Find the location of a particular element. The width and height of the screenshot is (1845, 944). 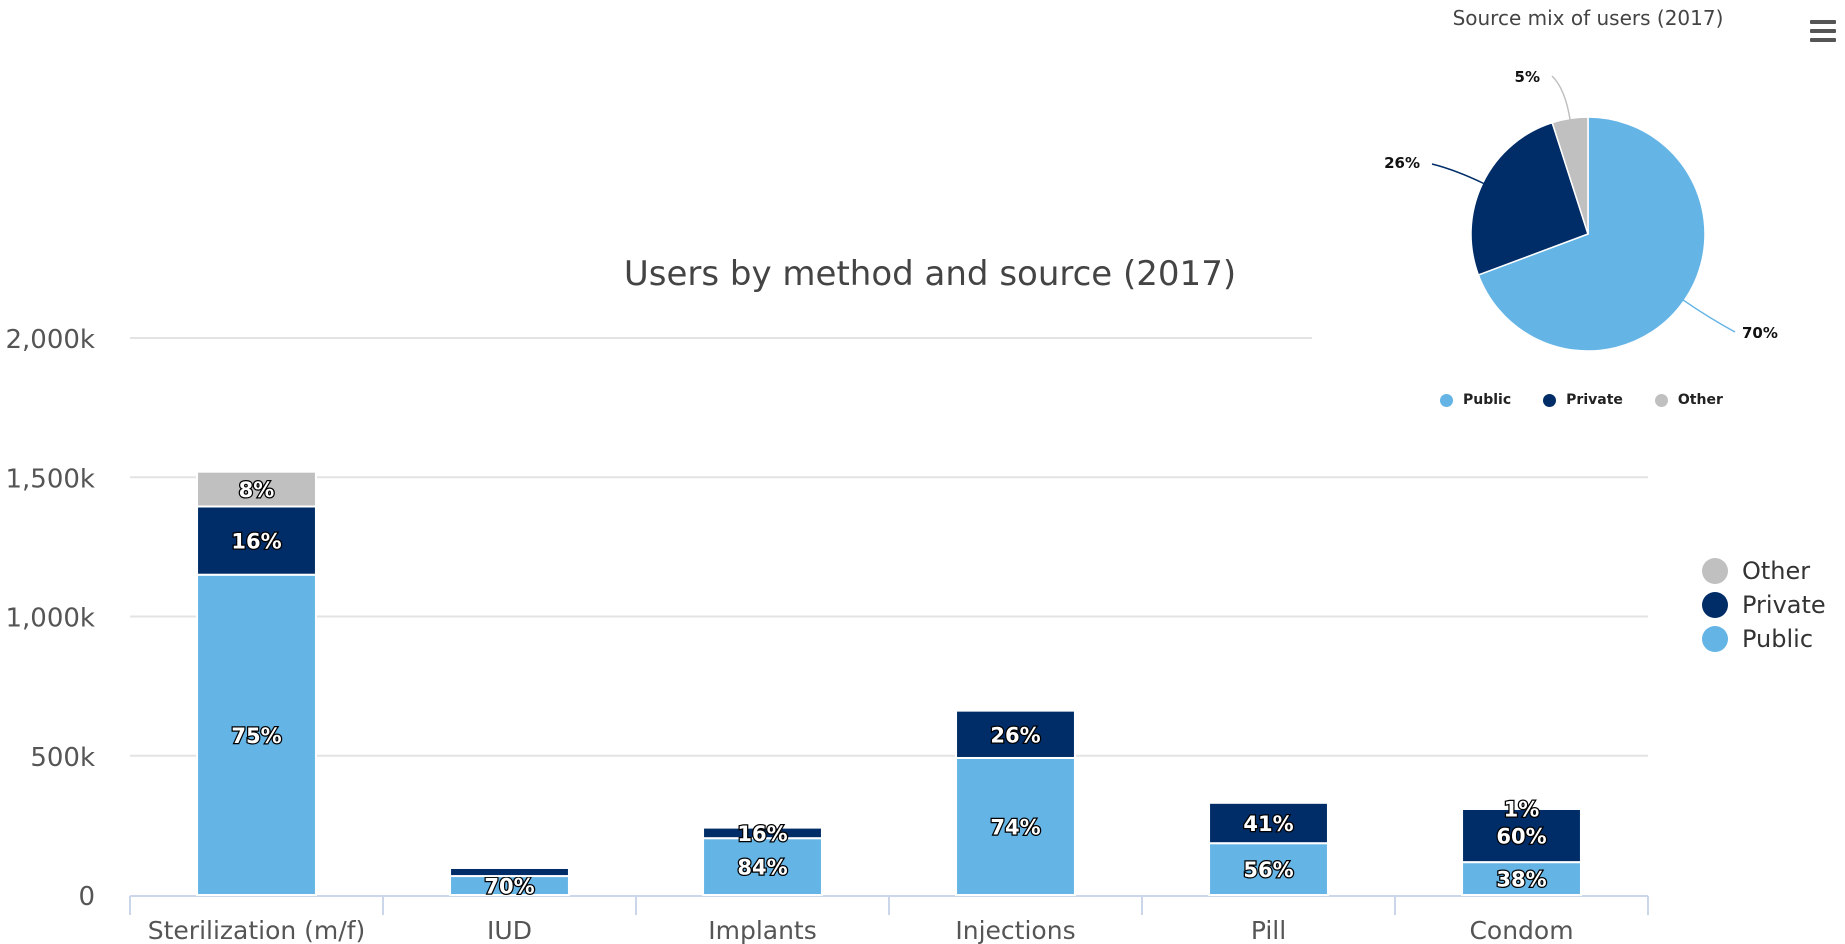

x-tick-label: Sterilization (m/f) is located at coordinates (257, 930).